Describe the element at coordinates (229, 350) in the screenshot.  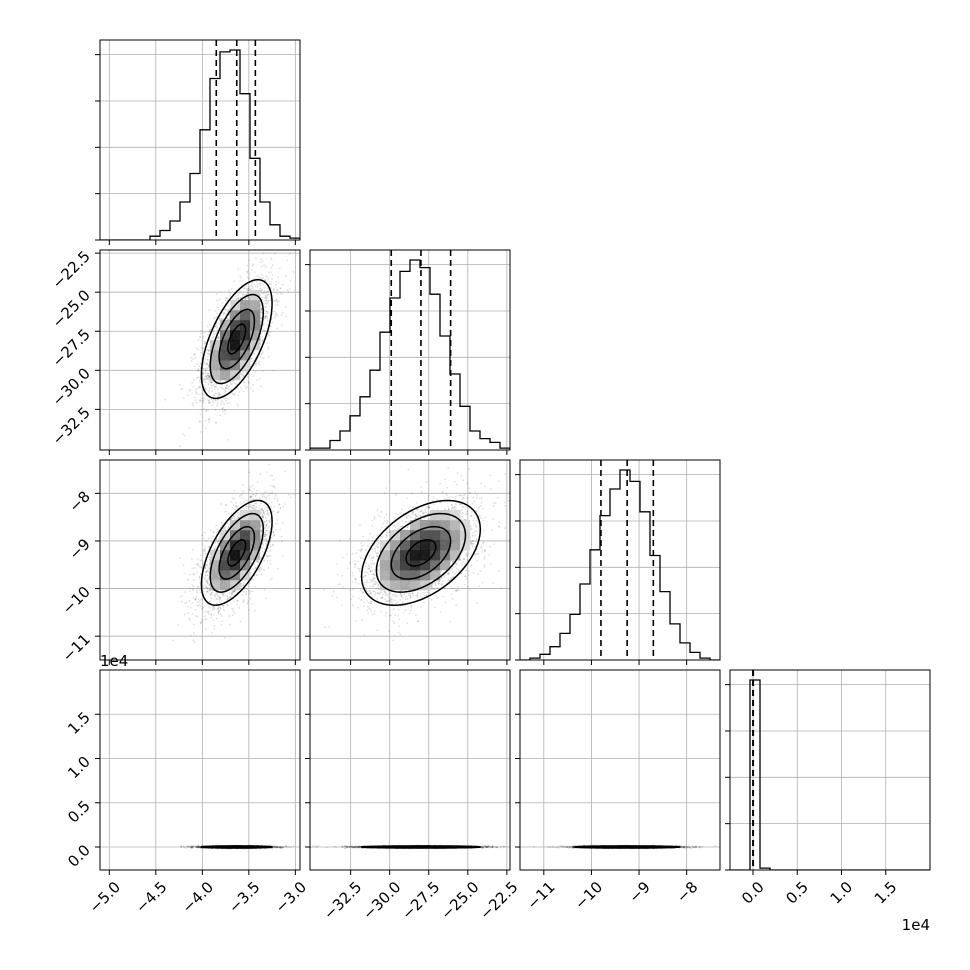
I see `scatter-panel` at that location.